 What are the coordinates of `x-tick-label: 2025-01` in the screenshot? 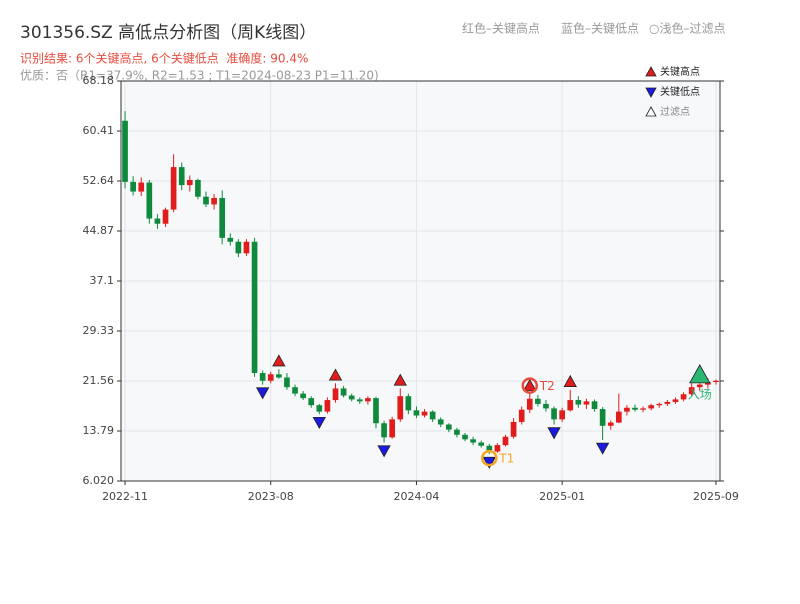 It's located at (562, 496).